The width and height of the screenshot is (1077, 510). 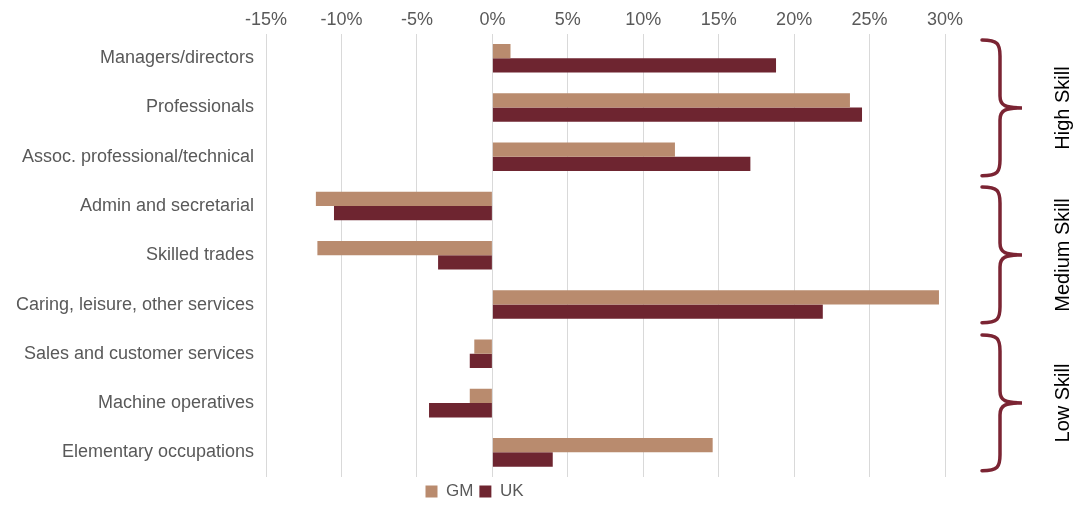 What do you see at coordinates (138, 155) in the screenshot?
I see `y-tick-label: Assoc. professional/technical` at bounding box center [138, 155].